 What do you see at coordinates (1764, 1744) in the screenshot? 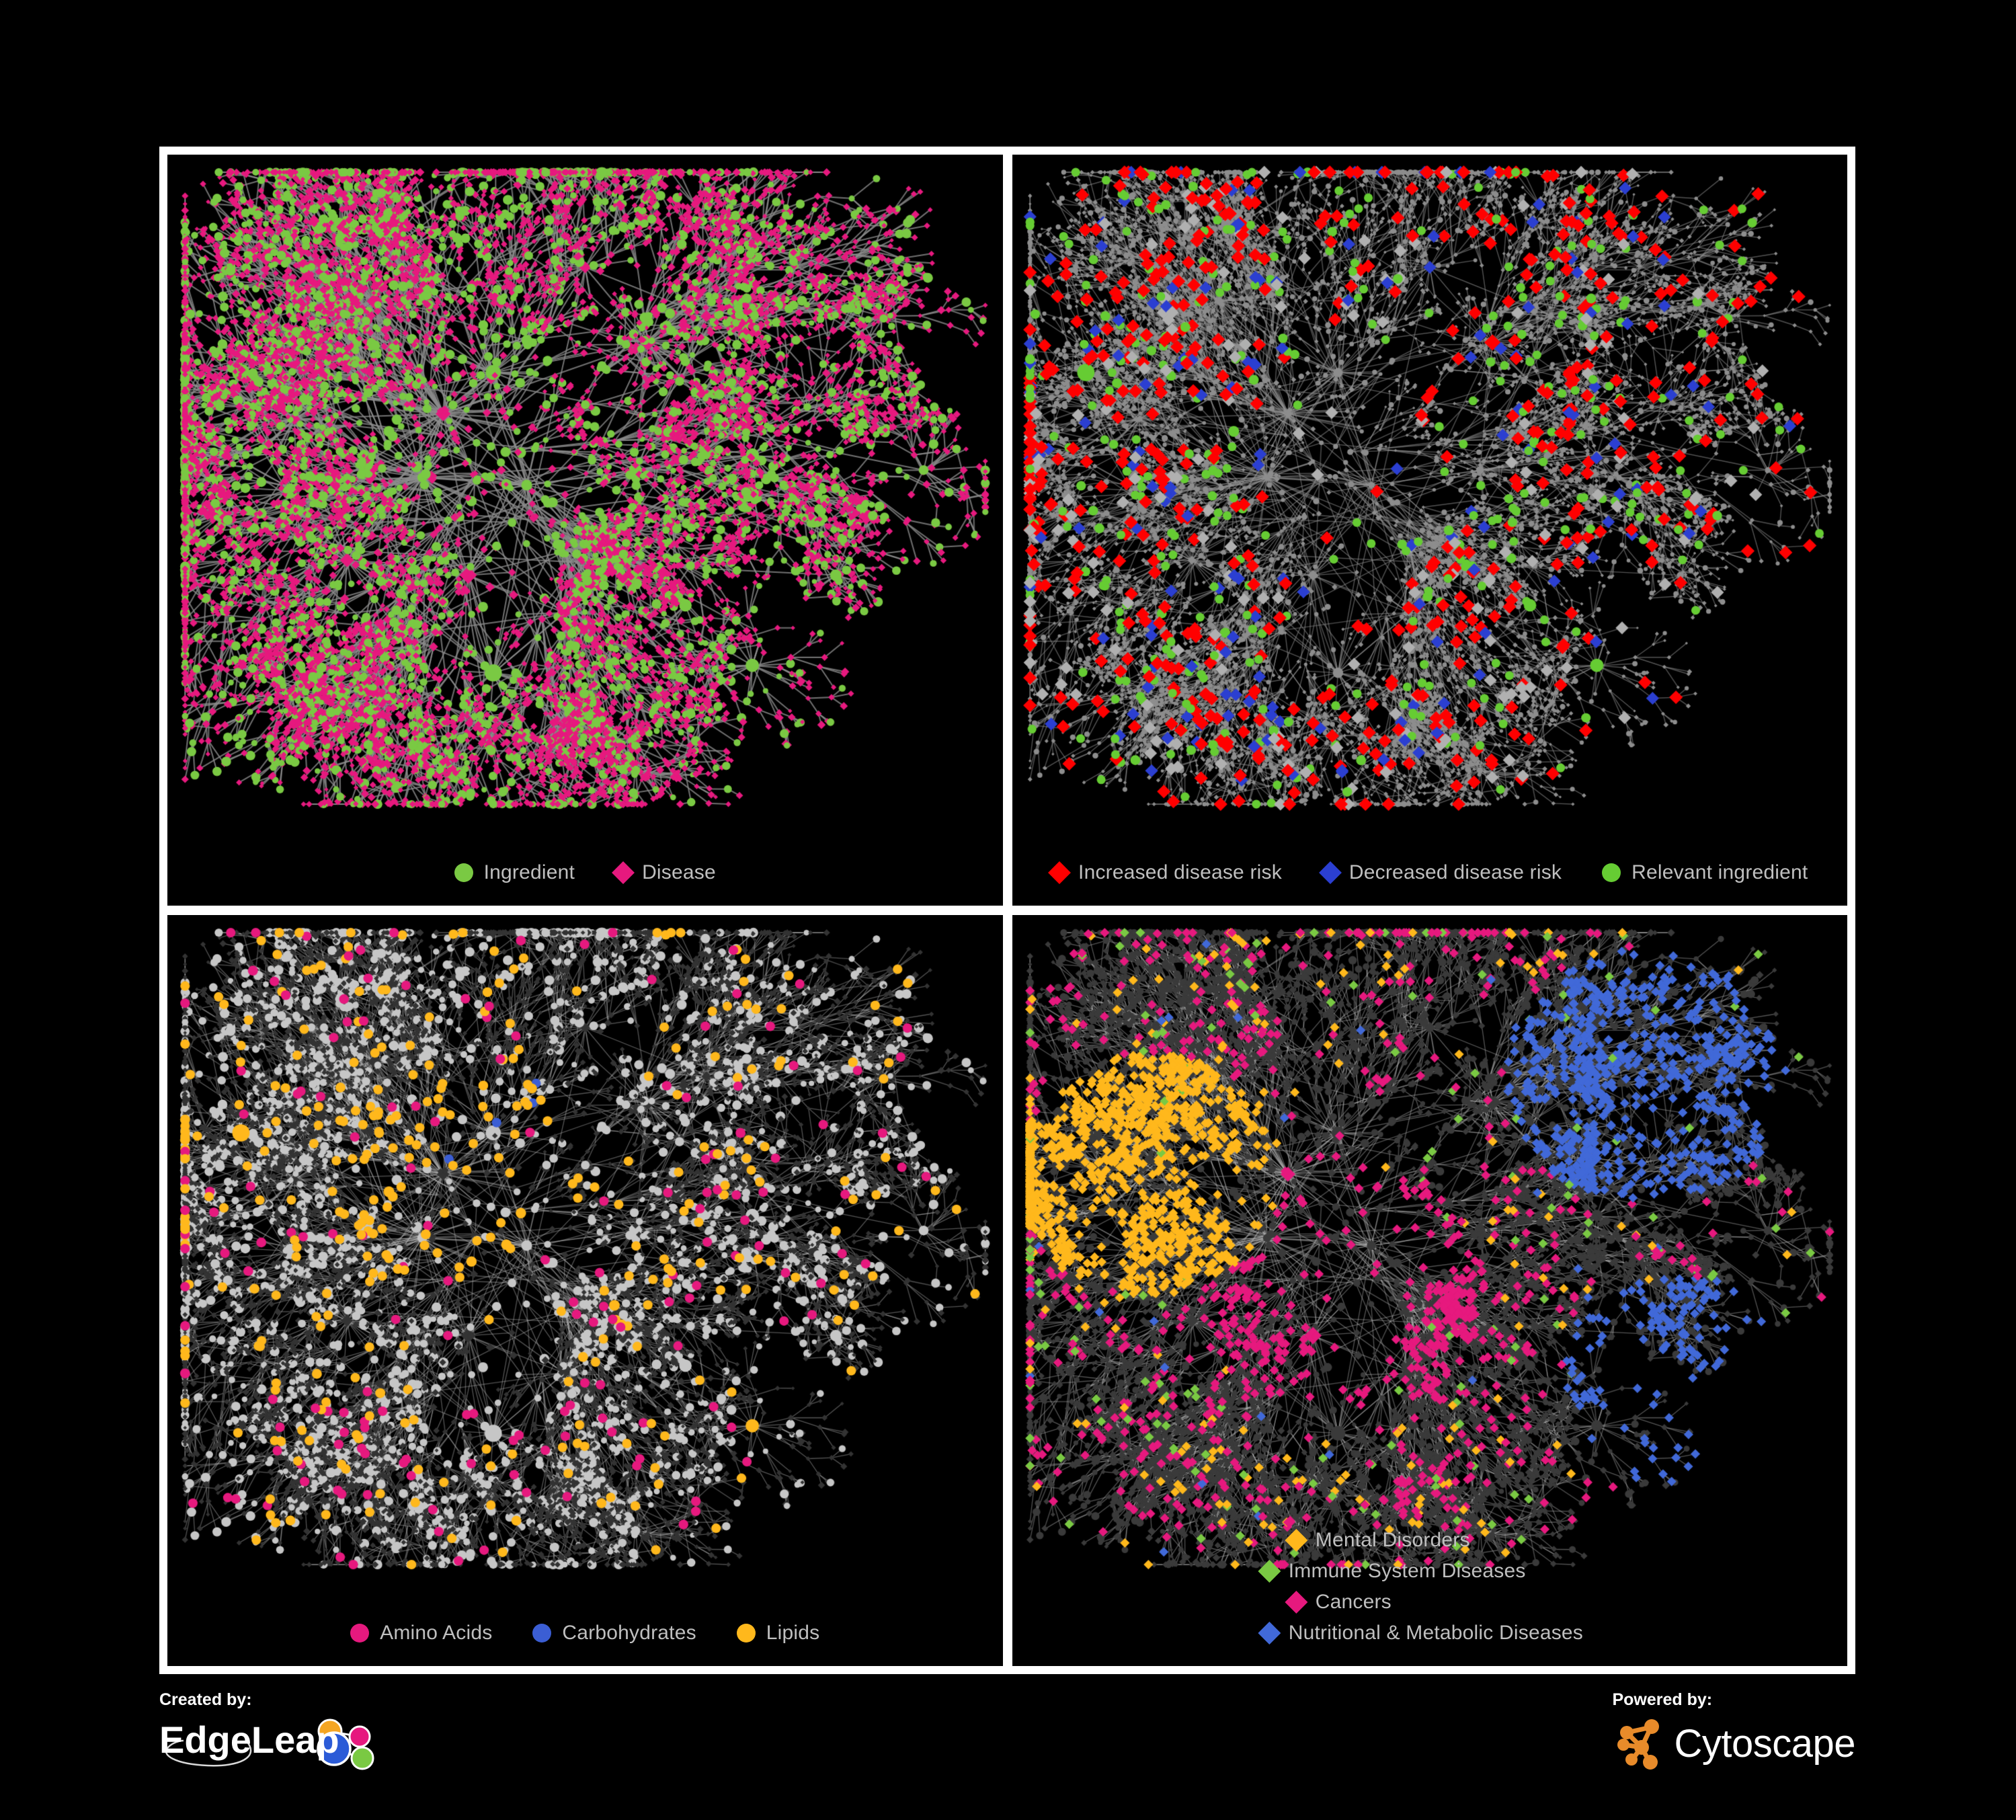
I see `cytoscape-wordmark: Cytoscape` at bounding box center [1764, 1744].